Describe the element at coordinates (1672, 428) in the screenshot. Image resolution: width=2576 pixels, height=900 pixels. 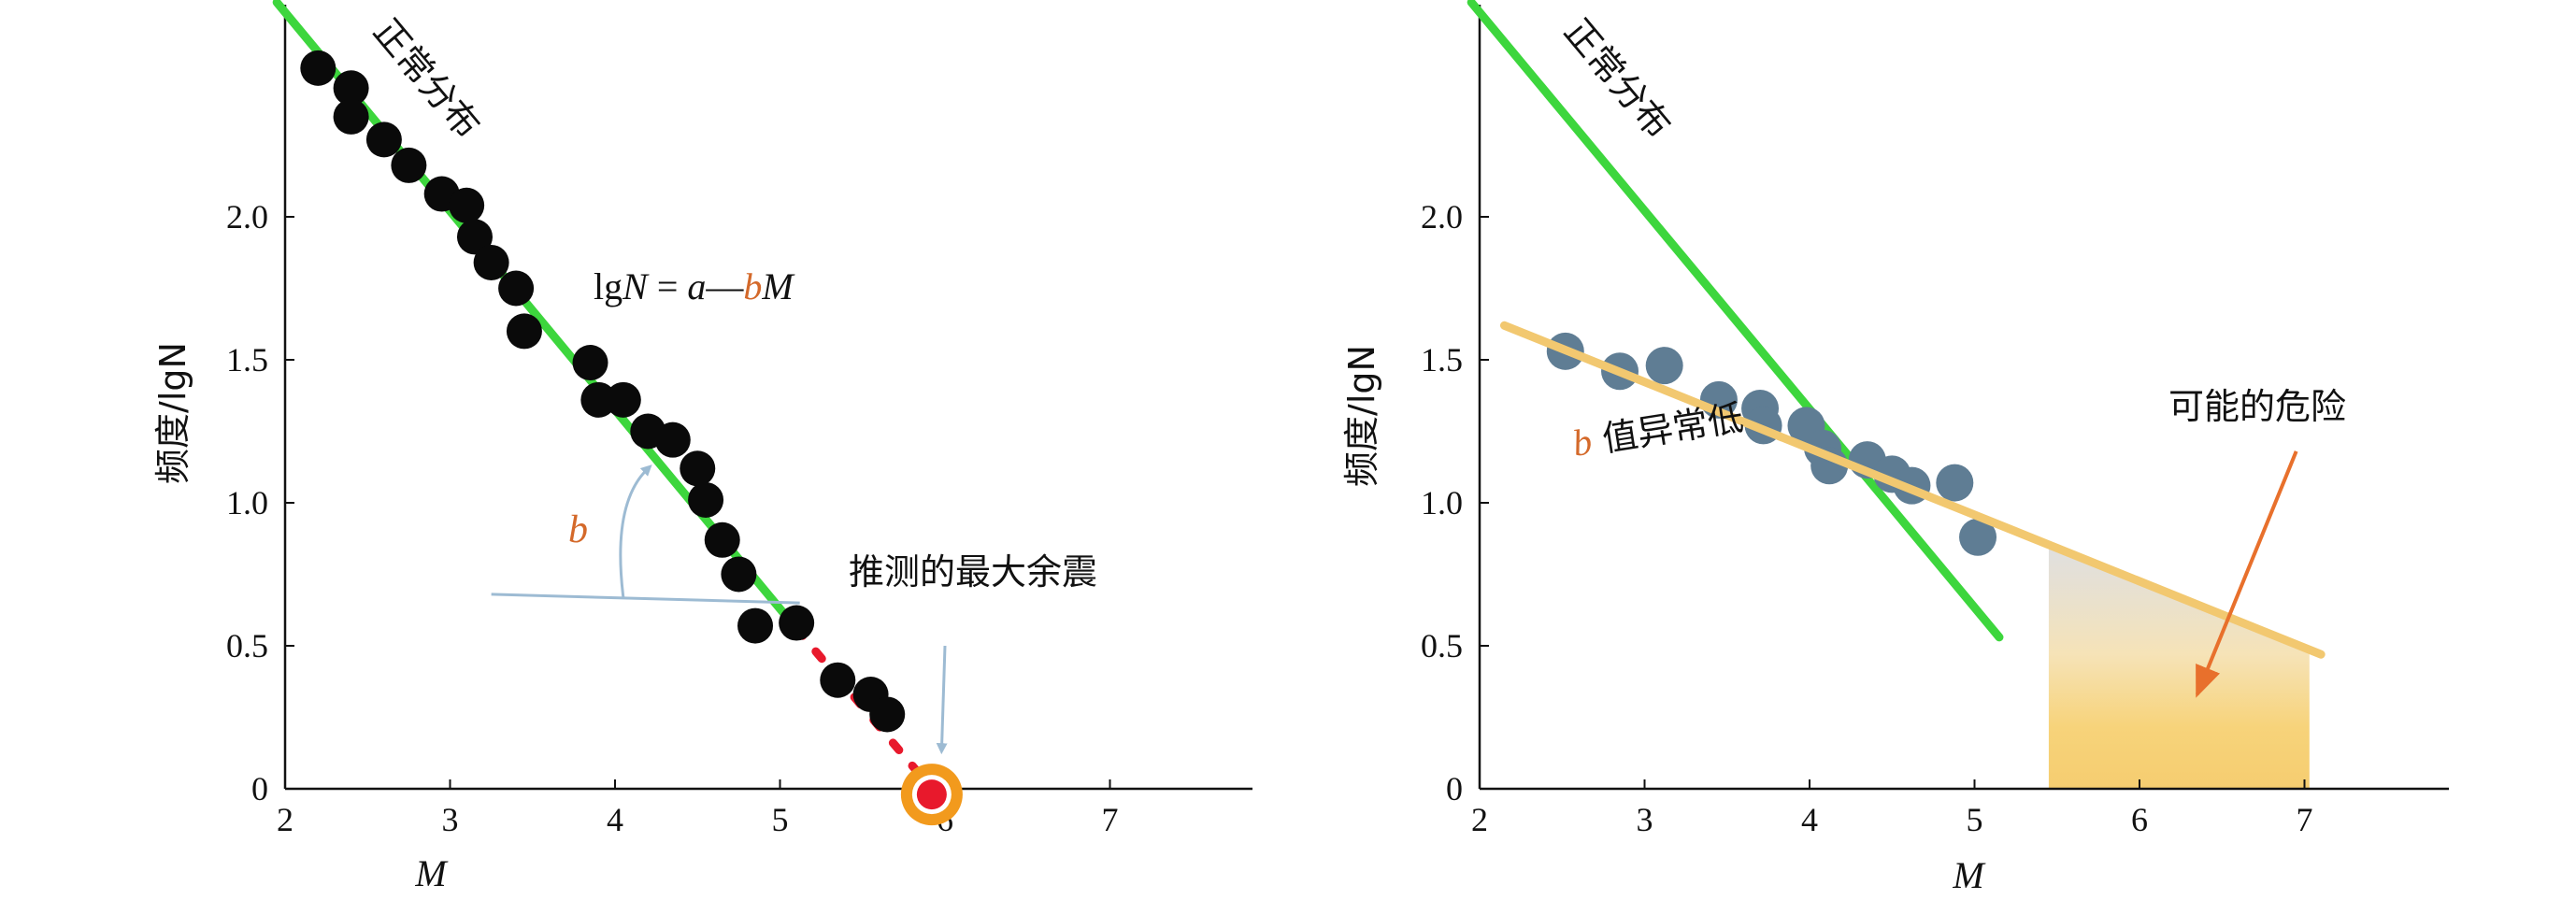
I see `low-b-text: 值异常低` at that location.